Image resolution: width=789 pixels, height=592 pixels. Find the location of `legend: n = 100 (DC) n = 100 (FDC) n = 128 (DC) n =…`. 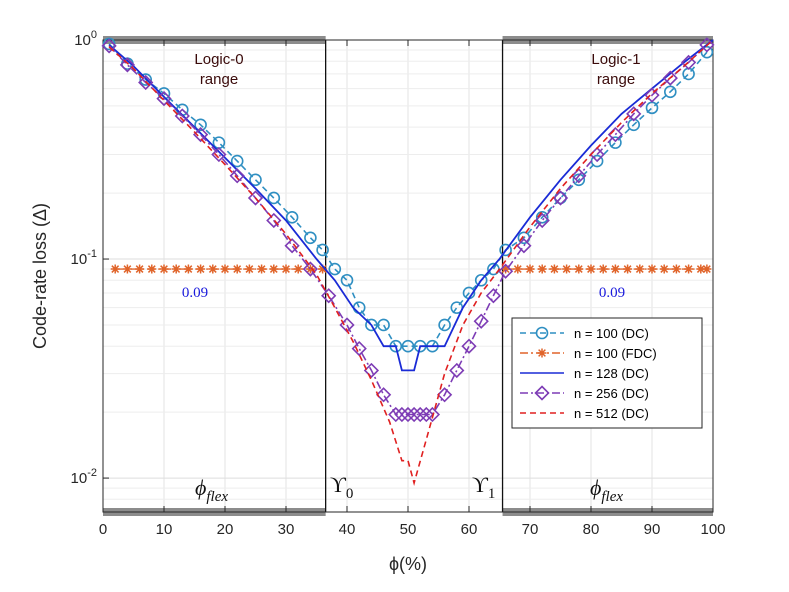

legend: n = 100 (DC) n = 100 (FDC) n = 128 (DC) n =… is located at coordinates (607, 373).